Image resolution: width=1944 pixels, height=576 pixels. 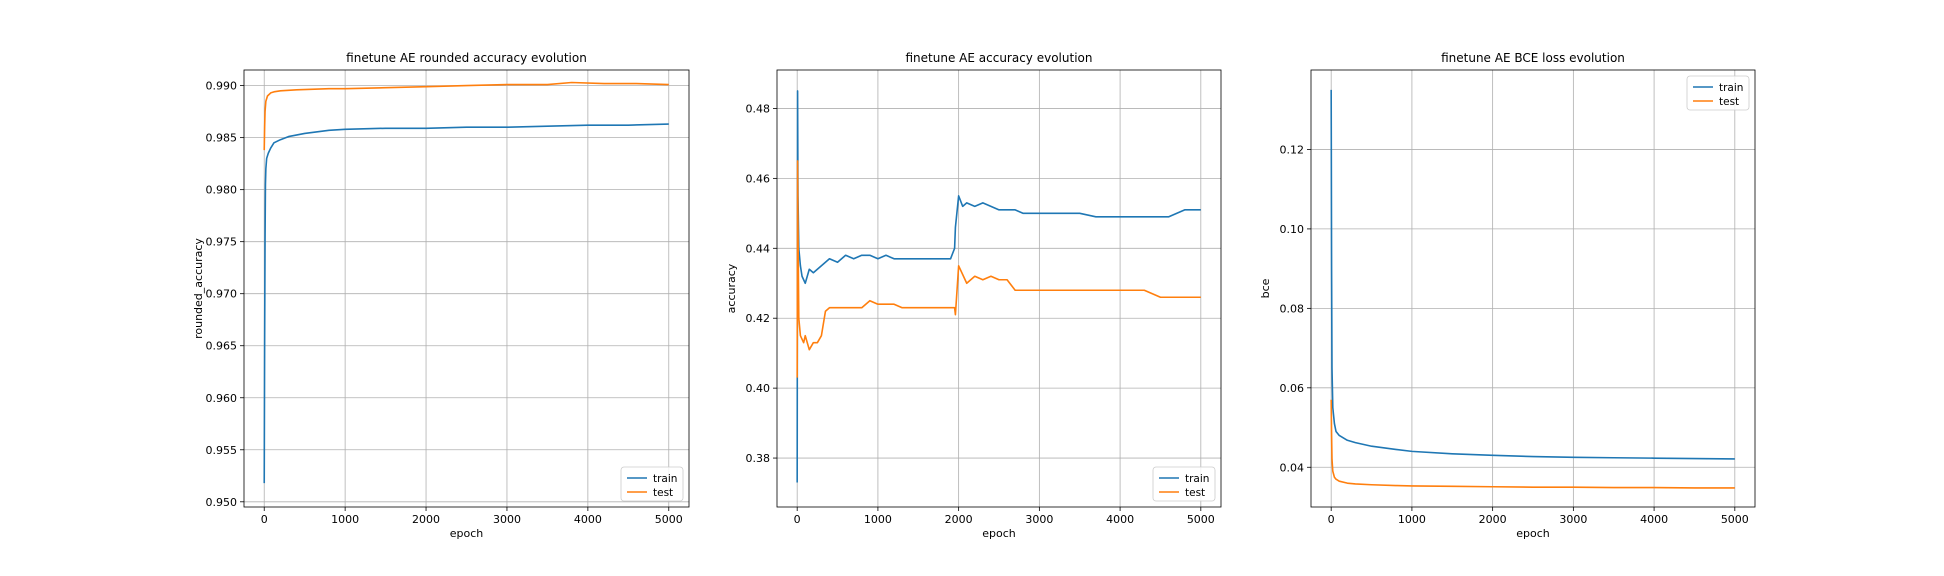 What do you see at coordinates (758, 248) in the screenshot?
I see `y-tick-label: 0.44` at bounding box center [758, 248].